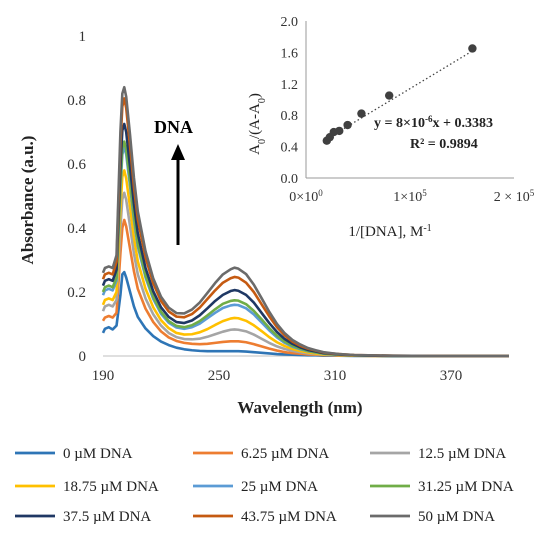 This screenshot has height=538, width=550. I want to click on r-squared-label: R² = 0.9894, so click(444, 144).